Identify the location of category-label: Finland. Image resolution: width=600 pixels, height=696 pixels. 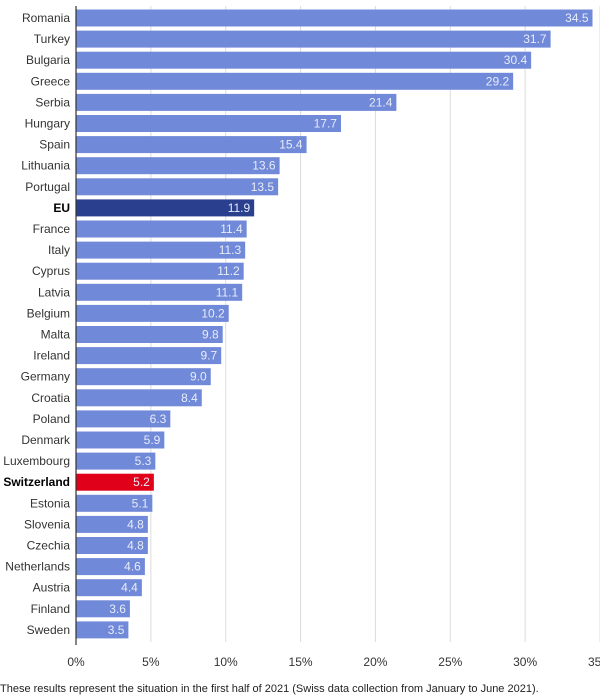
(50, 609).